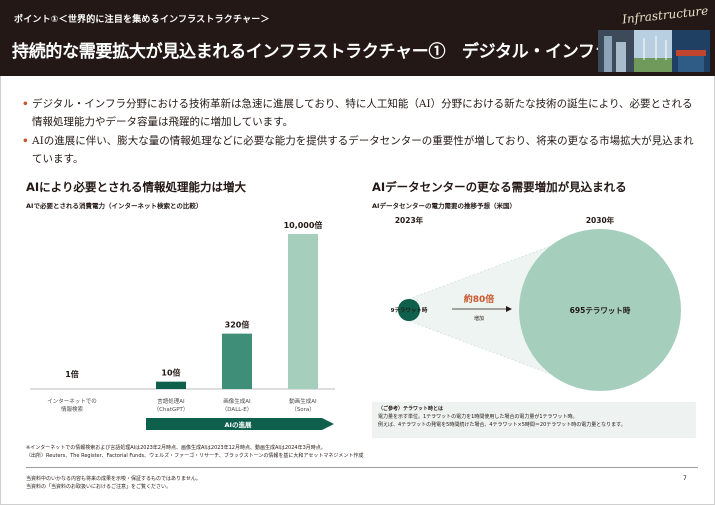  Describe the element at coordinates (312, 52) in the screenshot. I see `page-title: 持続的な需要拡大が見込まれるインフラストラクチャー① デジタル・インフラ` at that location.